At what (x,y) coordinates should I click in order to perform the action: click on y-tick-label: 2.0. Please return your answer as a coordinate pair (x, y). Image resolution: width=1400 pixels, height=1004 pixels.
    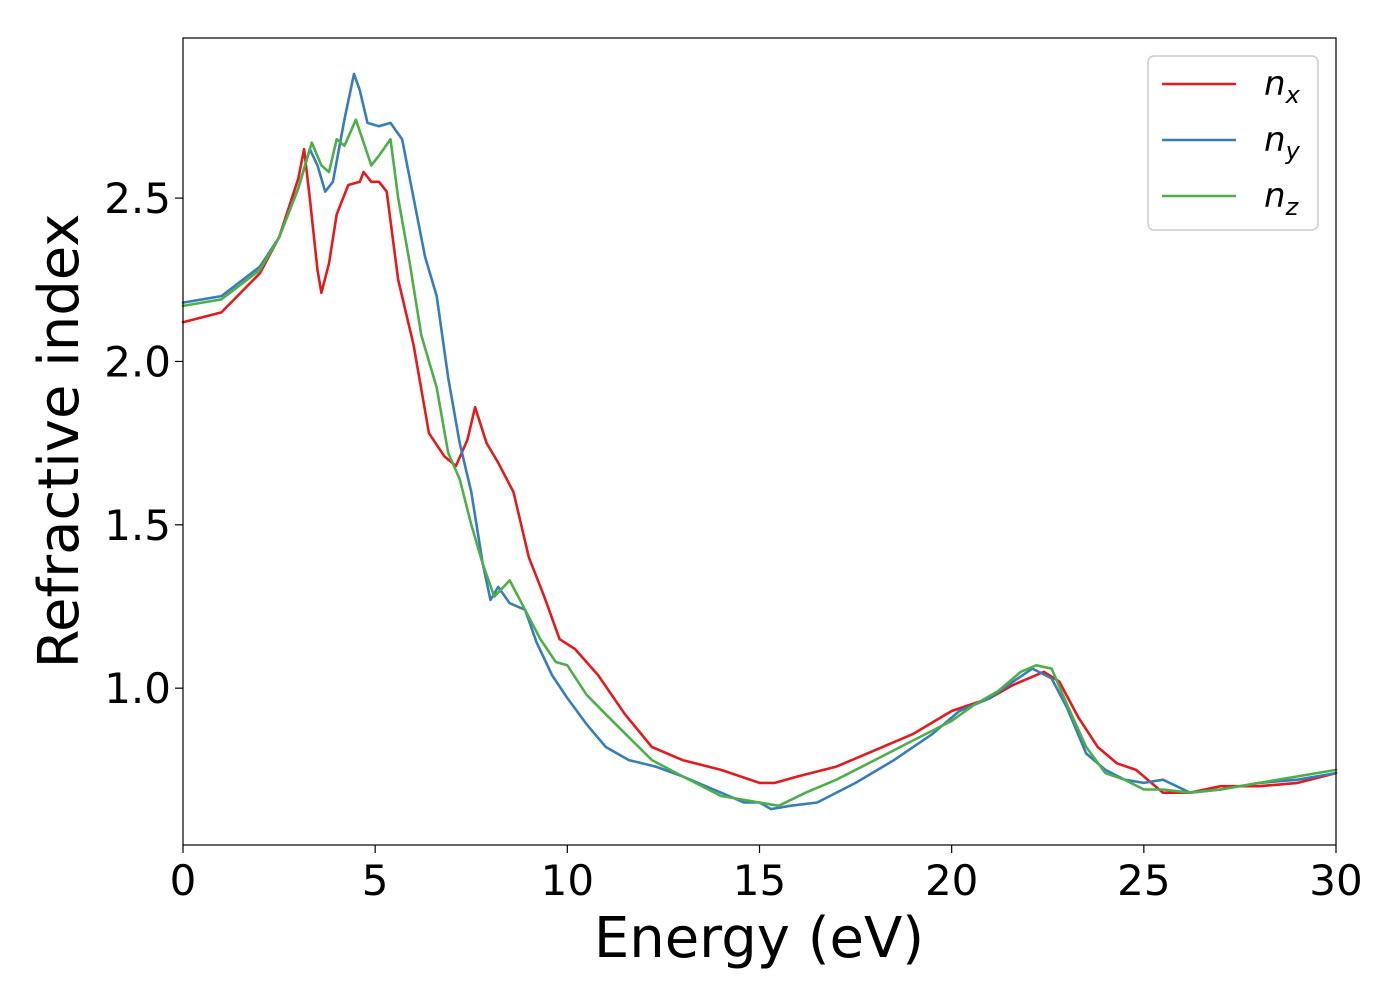
    Looking at the image, I should click on (137, 361).